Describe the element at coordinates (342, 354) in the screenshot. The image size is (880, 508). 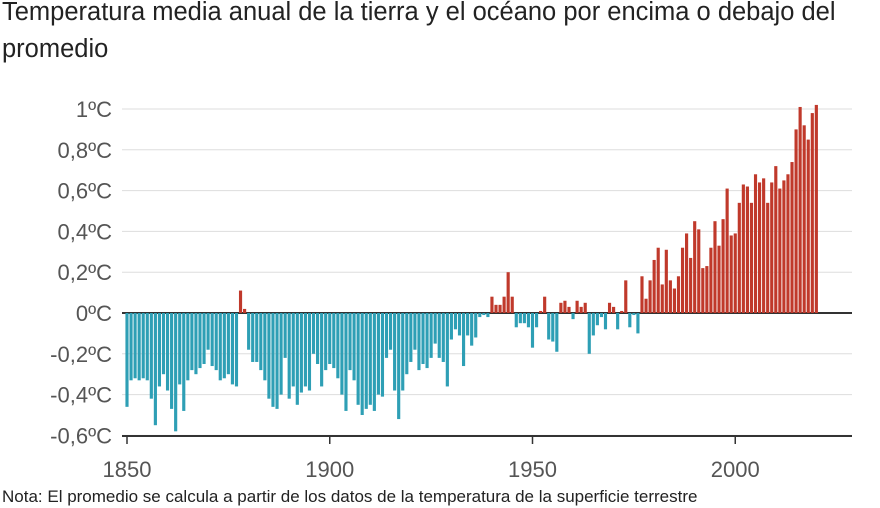
I see `bar-1903` at that location.